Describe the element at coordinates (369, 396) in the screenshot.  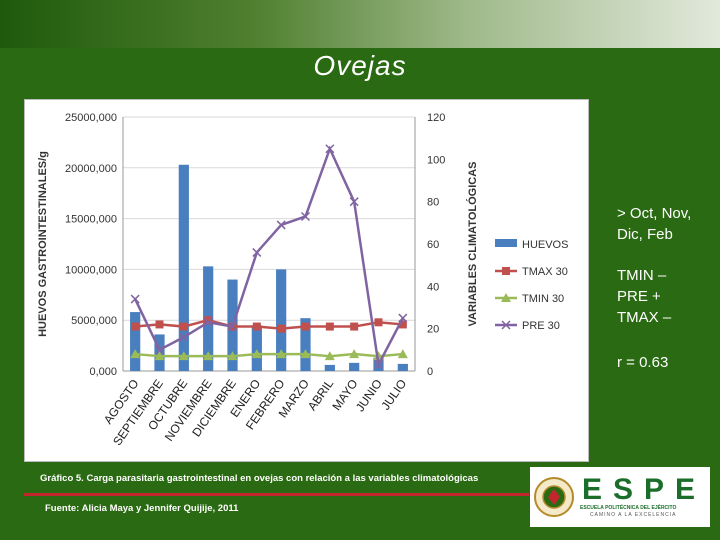
I see `x-tick-label: JUNIO` at that location.